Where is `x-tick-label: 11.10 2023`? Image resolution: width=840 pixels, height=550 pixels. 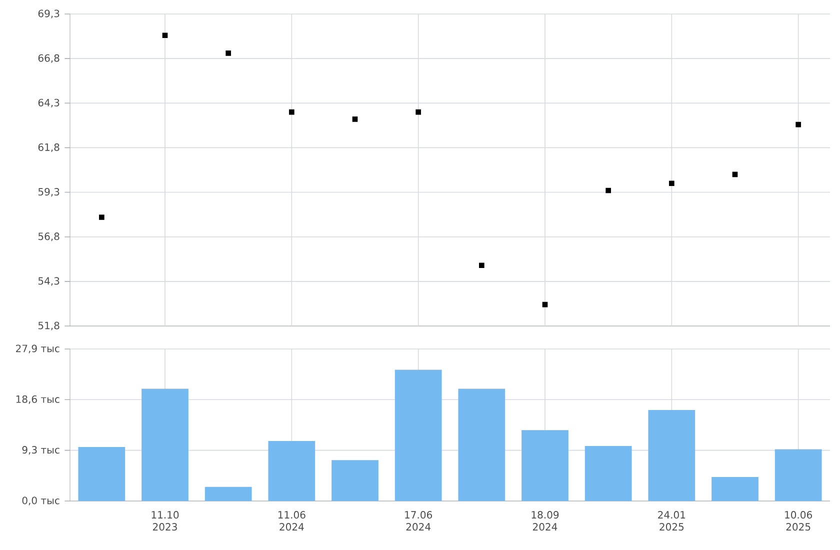
x-tick-label: 11.10 2023 is located at coordinates (165, 521).